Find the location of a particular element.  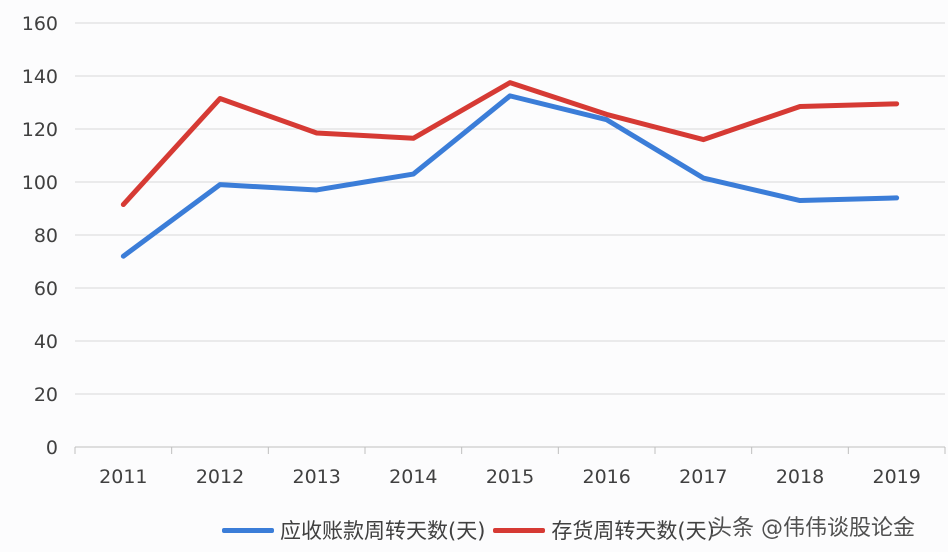

y-tick-label: 160 is located at coordinates (40, 24).